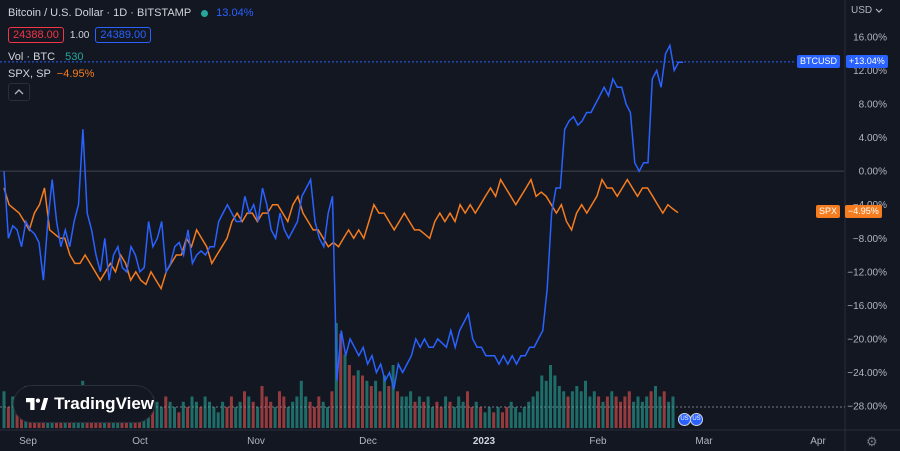  What do you see at coordinates (873, 138) in the screenshot?
I see `y-tick-label: 4.00%` at bounding box center [873, 138].